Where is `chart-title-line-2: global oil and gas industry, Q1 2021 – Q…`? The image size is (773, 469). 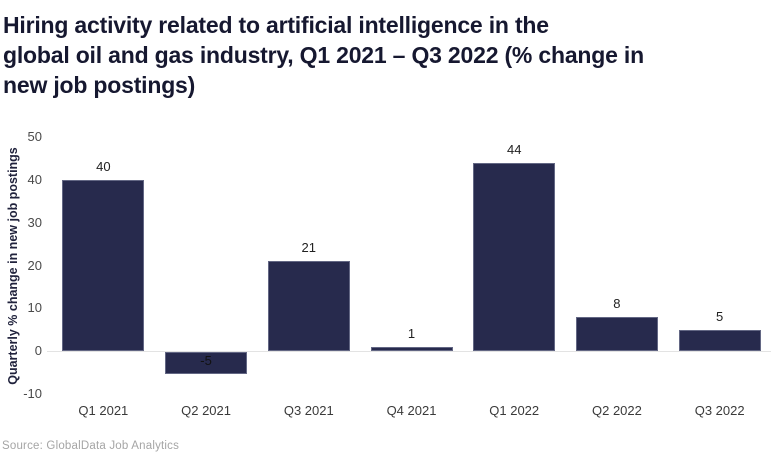
chart-title-line-2: global oil and gas industry, Q1 2021 – Q… is located at coordinates (323, 55).